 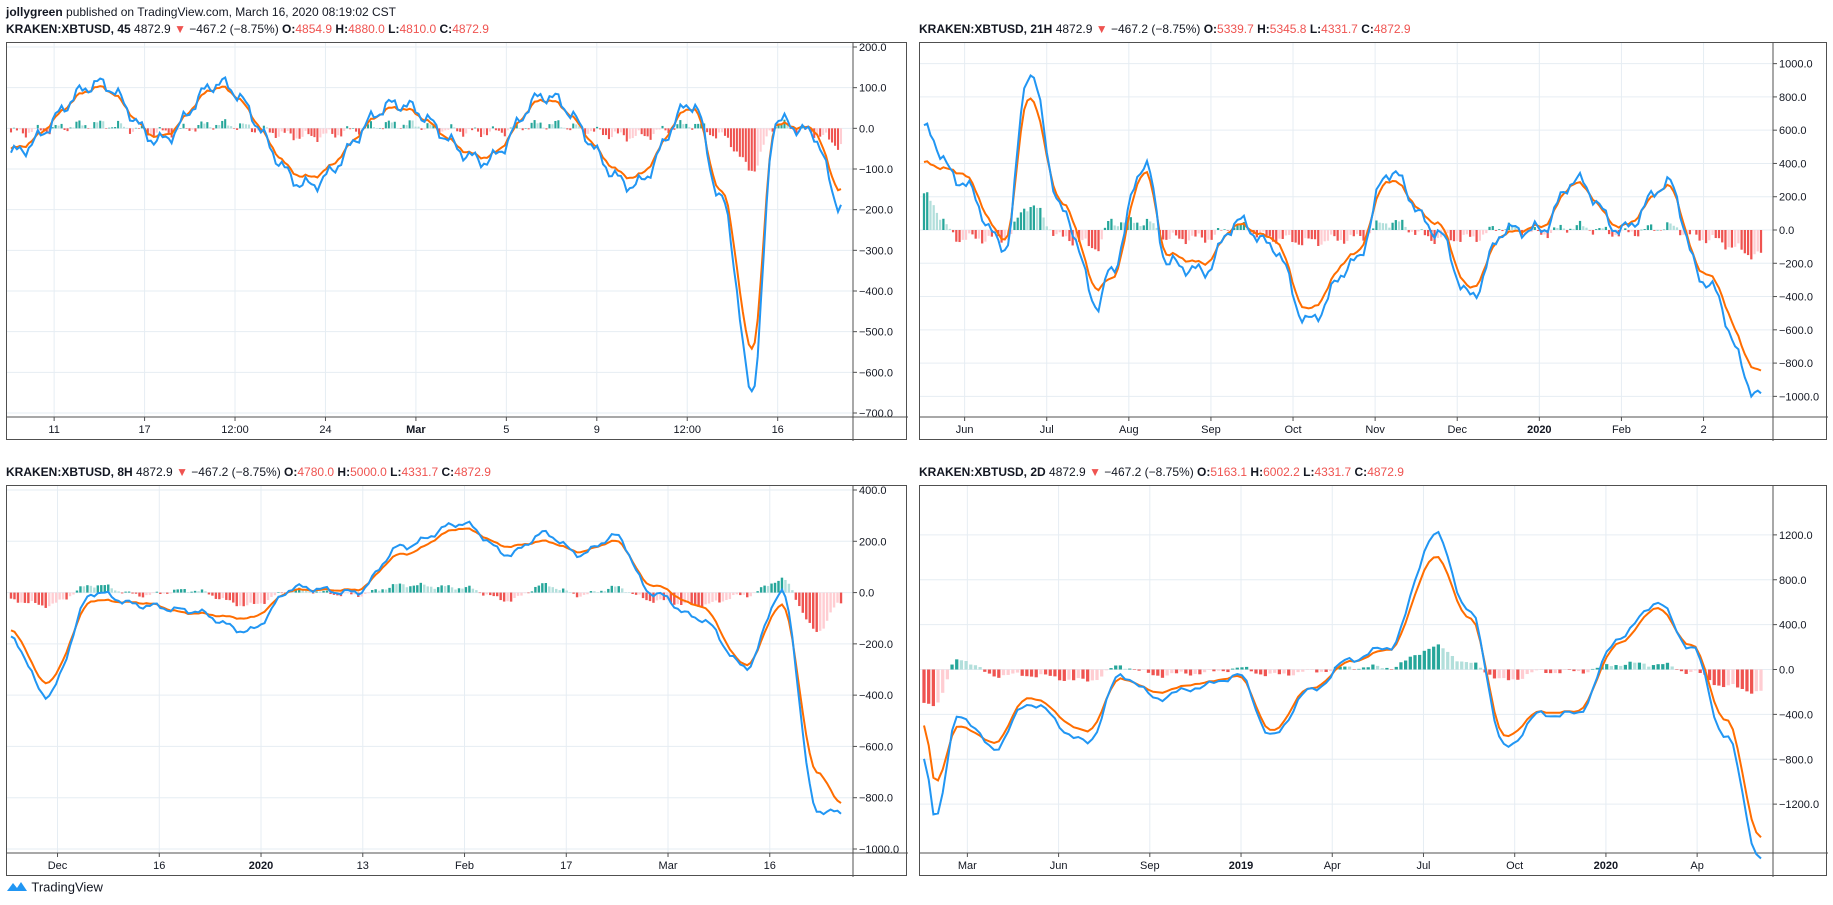 What do you see at coordinates (1696, 866) in the screenshot?
I see `x-tick-label: Ap` at bounding box center [1696, 866].